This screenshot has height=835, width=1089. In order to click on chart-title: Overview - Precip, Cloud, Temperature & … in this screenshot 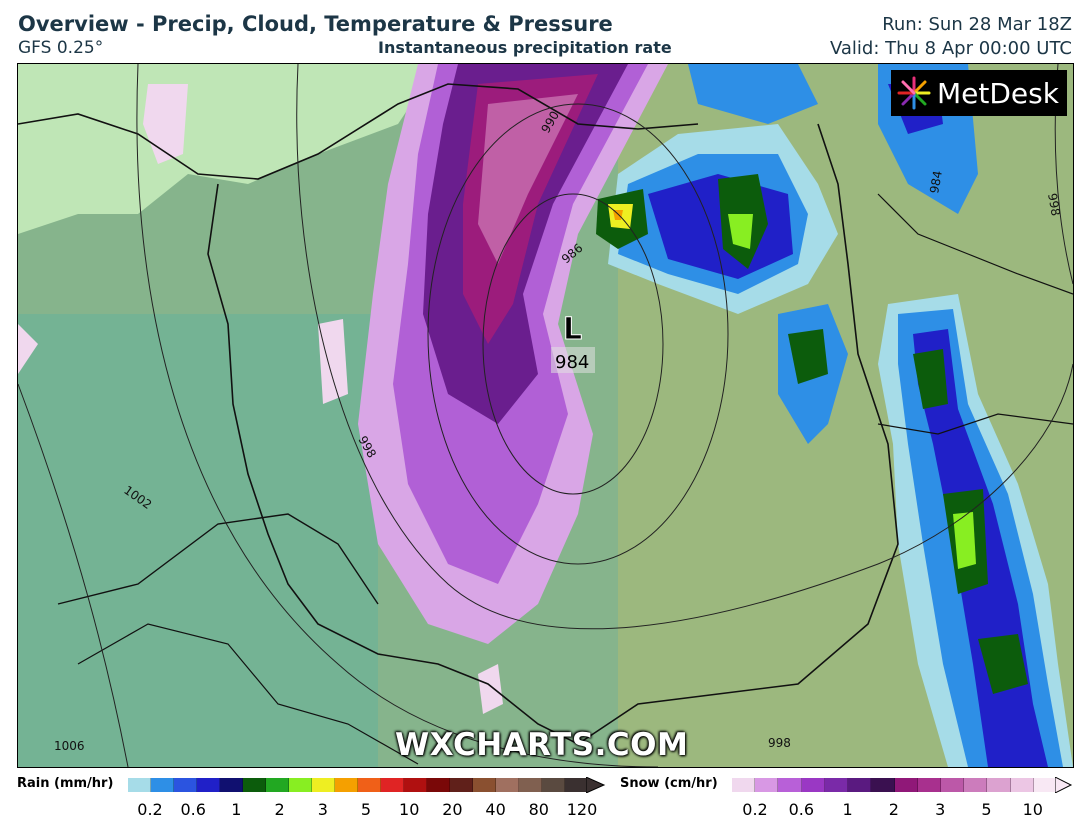, I will do `click(315, 24)`.